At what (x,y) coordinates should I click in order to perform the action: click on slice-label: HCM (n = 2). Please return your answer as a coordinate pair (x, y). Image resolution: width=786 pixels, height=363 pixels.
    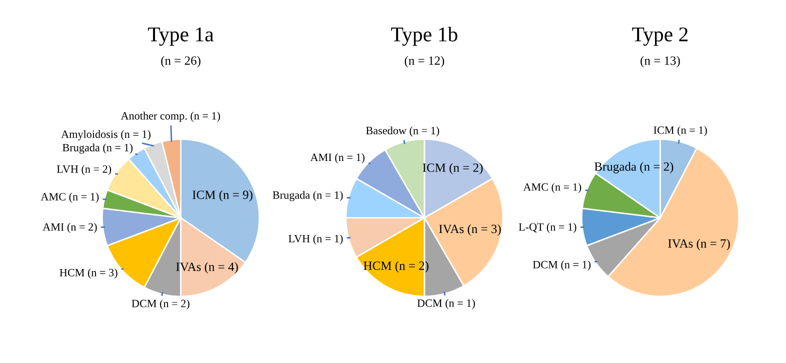
    Looking at the image, I should click on (396, 266).